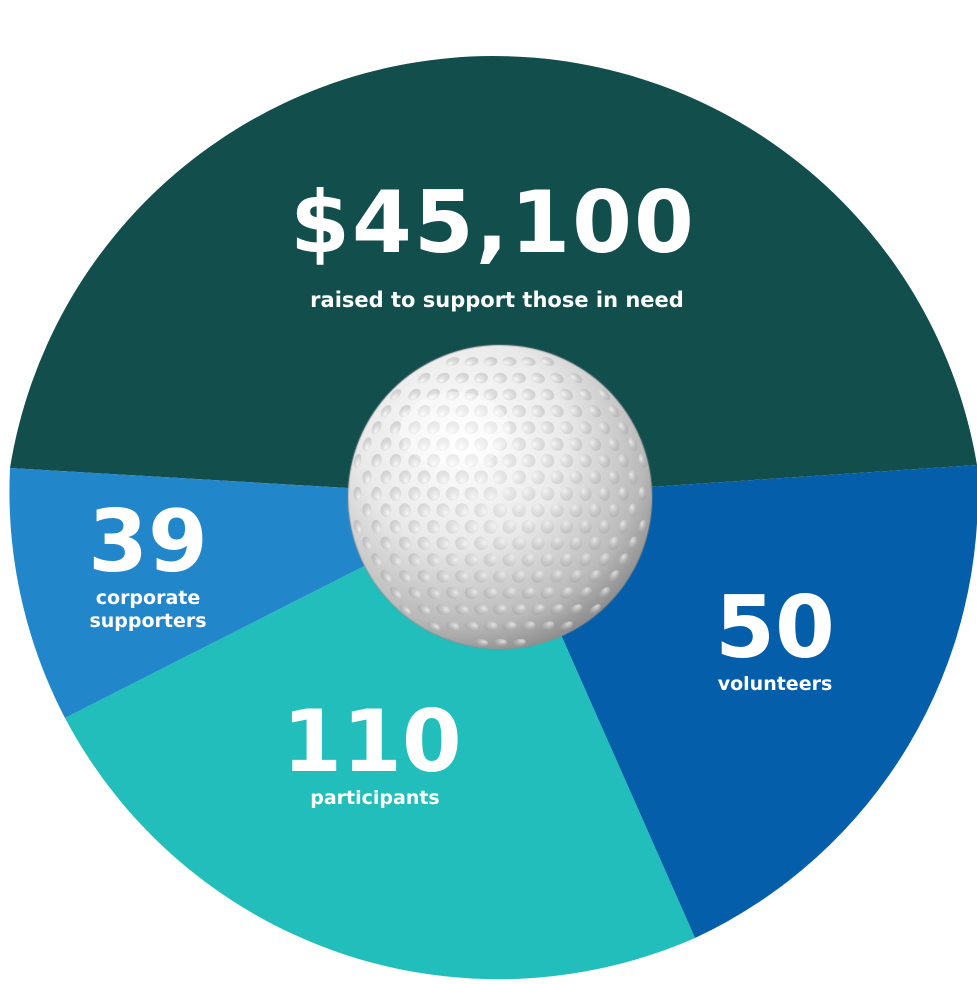 This screenshot has width=977, height=984. What do you see at coordinates (775, 628) in the screenshot?
I see `volunteers-count: 50` at bounding box center [775, 628].